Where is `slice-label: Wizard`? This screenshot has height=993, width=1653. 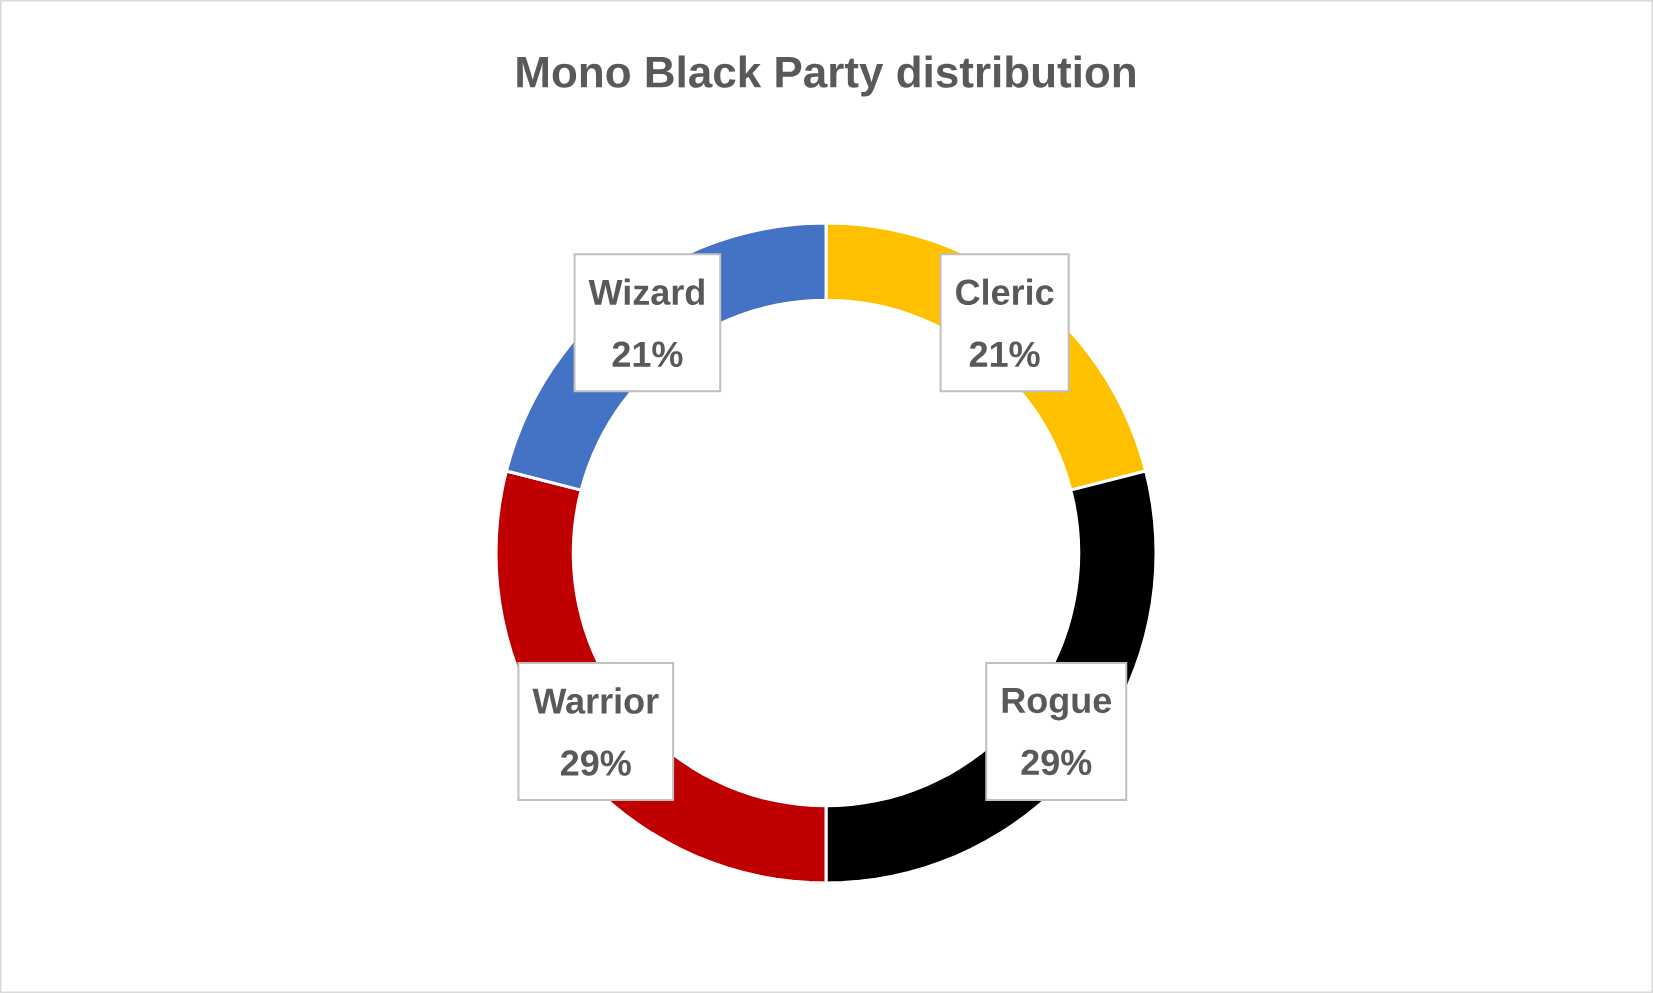
slice-label: Wizard is located at coordinates (646, 291).